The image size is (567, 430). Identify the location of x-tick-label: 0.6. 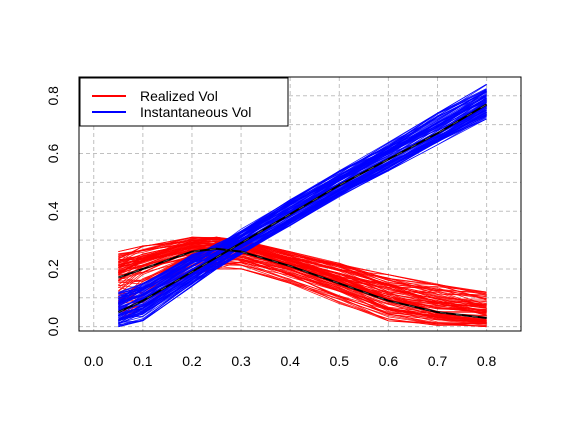
(389, 361).